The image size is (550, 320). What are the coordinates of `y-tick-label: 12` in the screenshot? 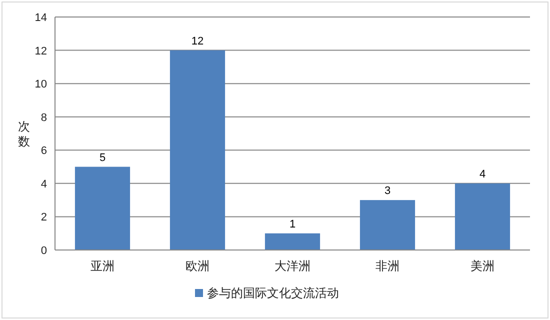 It's located at (40, 51).